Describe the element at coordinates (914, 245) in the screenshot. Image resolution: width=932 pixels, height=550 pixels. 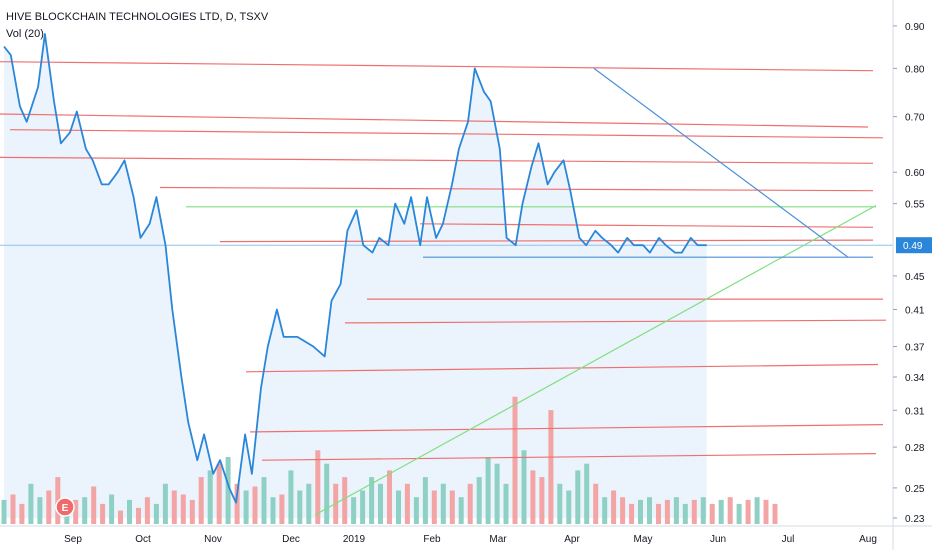
I see `current-price-badge` at that location.